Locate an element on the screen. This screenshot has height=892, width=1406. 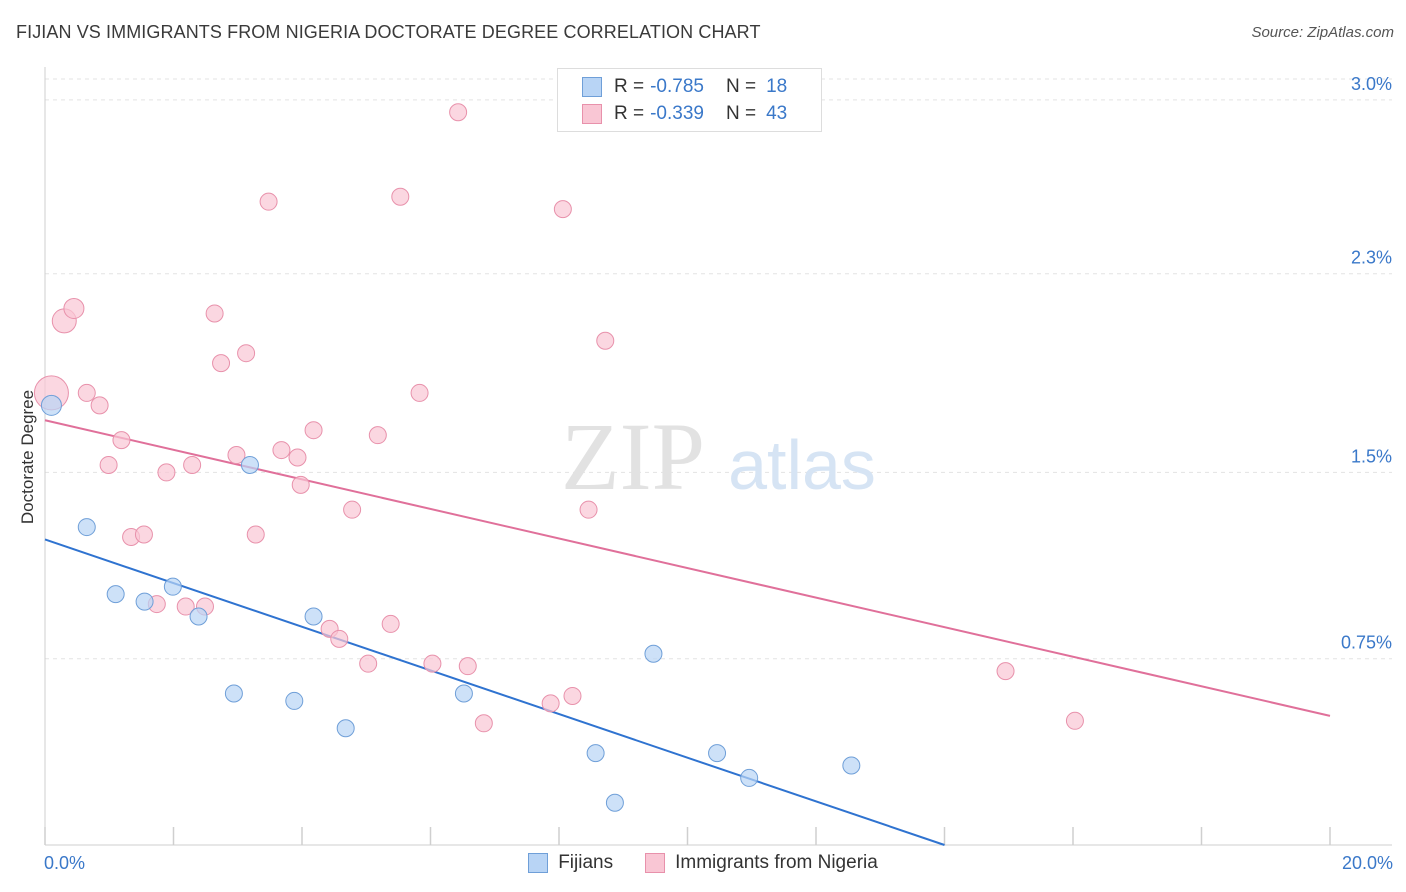
fijians-r-value: -0.785 is located at coordinates (677, 86).